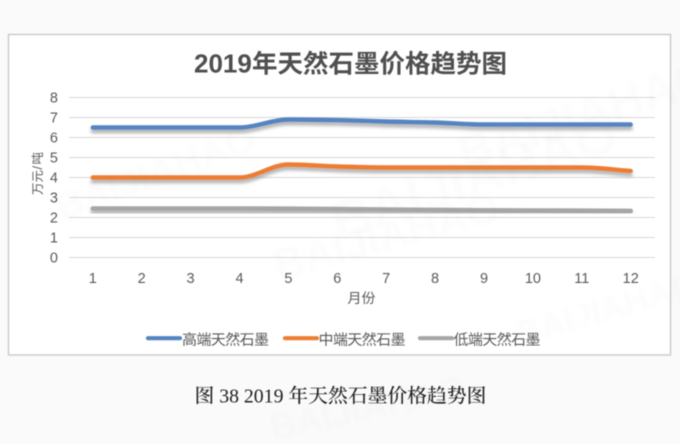 This screenshot has width=680, height=444. I want to click on svg-text: 0, so click(54, 259).